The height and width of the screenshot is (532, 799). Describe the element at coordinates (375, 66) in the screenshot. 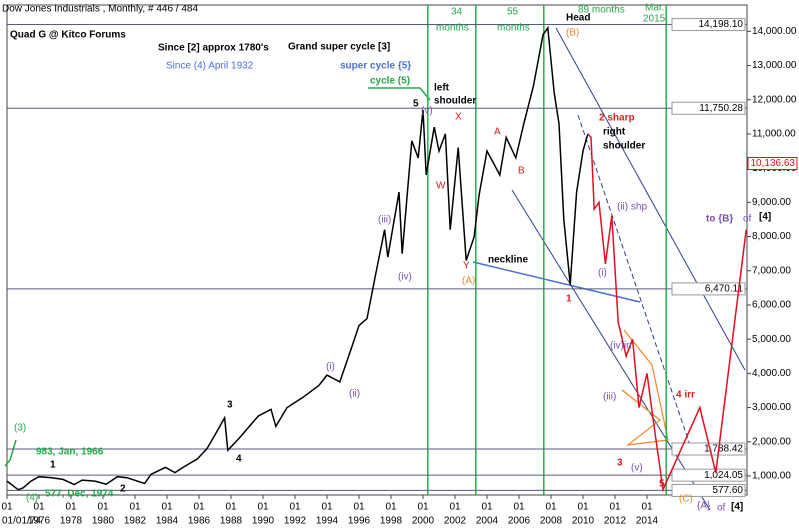

I see `annotation: super cycle {5}` at that location.